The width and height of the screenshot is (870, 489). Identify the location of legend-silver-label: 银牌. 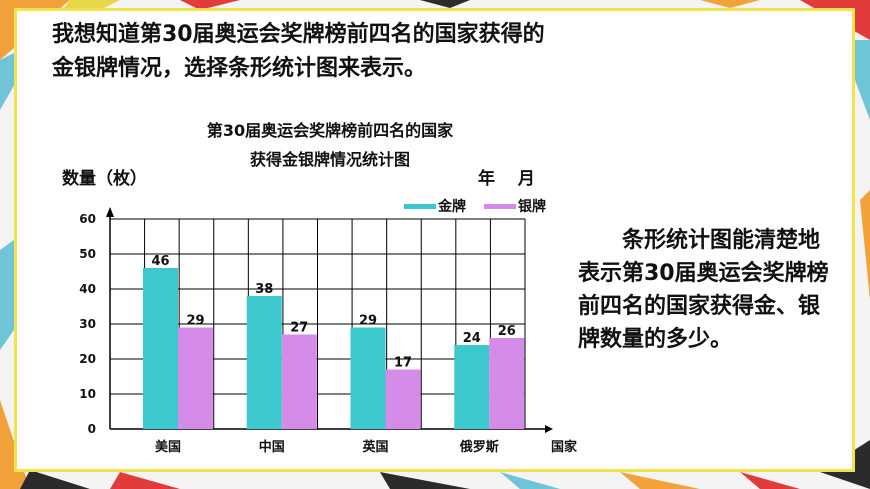
(532, 206).